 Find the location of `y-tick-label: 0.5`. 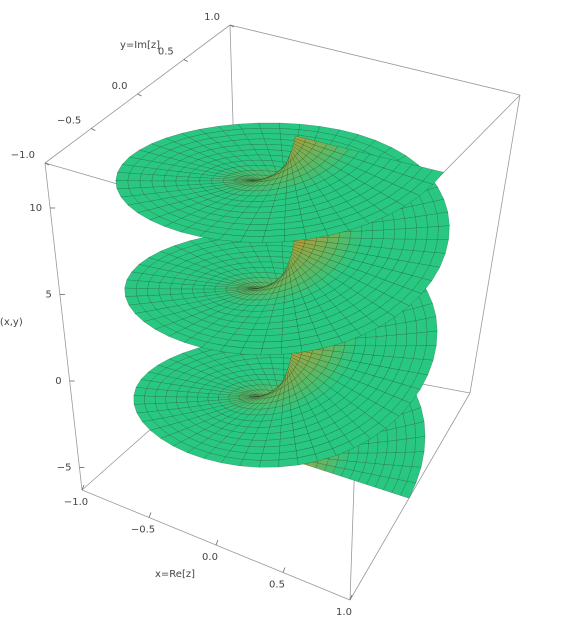

y-tick-label: 0.5 is located at coordinates (166, 52).